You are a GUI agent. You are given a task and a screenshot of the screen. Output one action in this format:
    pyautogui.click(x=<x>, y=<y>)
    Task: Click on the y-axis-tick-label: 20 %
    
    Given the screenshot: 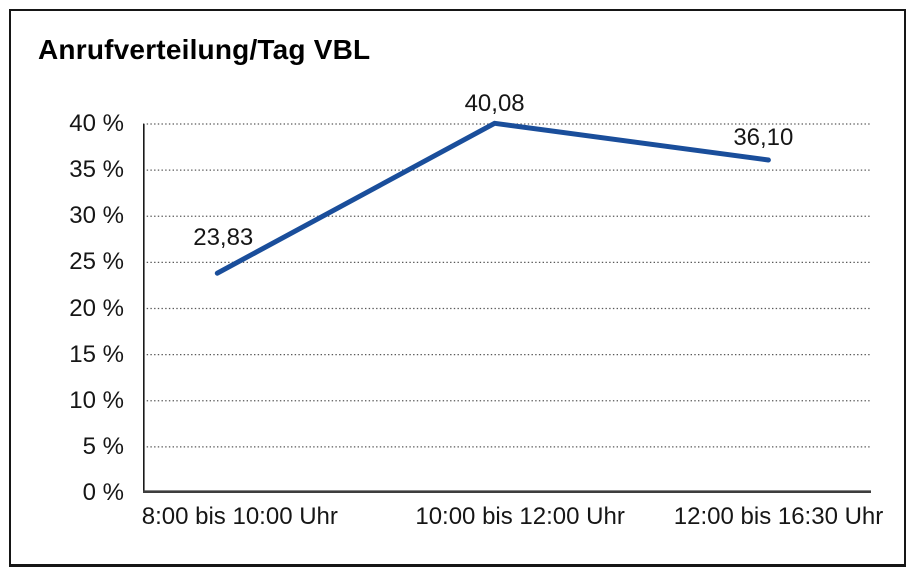 What is the action you would take?
    pyautogui.click(x=96, y=308)
    